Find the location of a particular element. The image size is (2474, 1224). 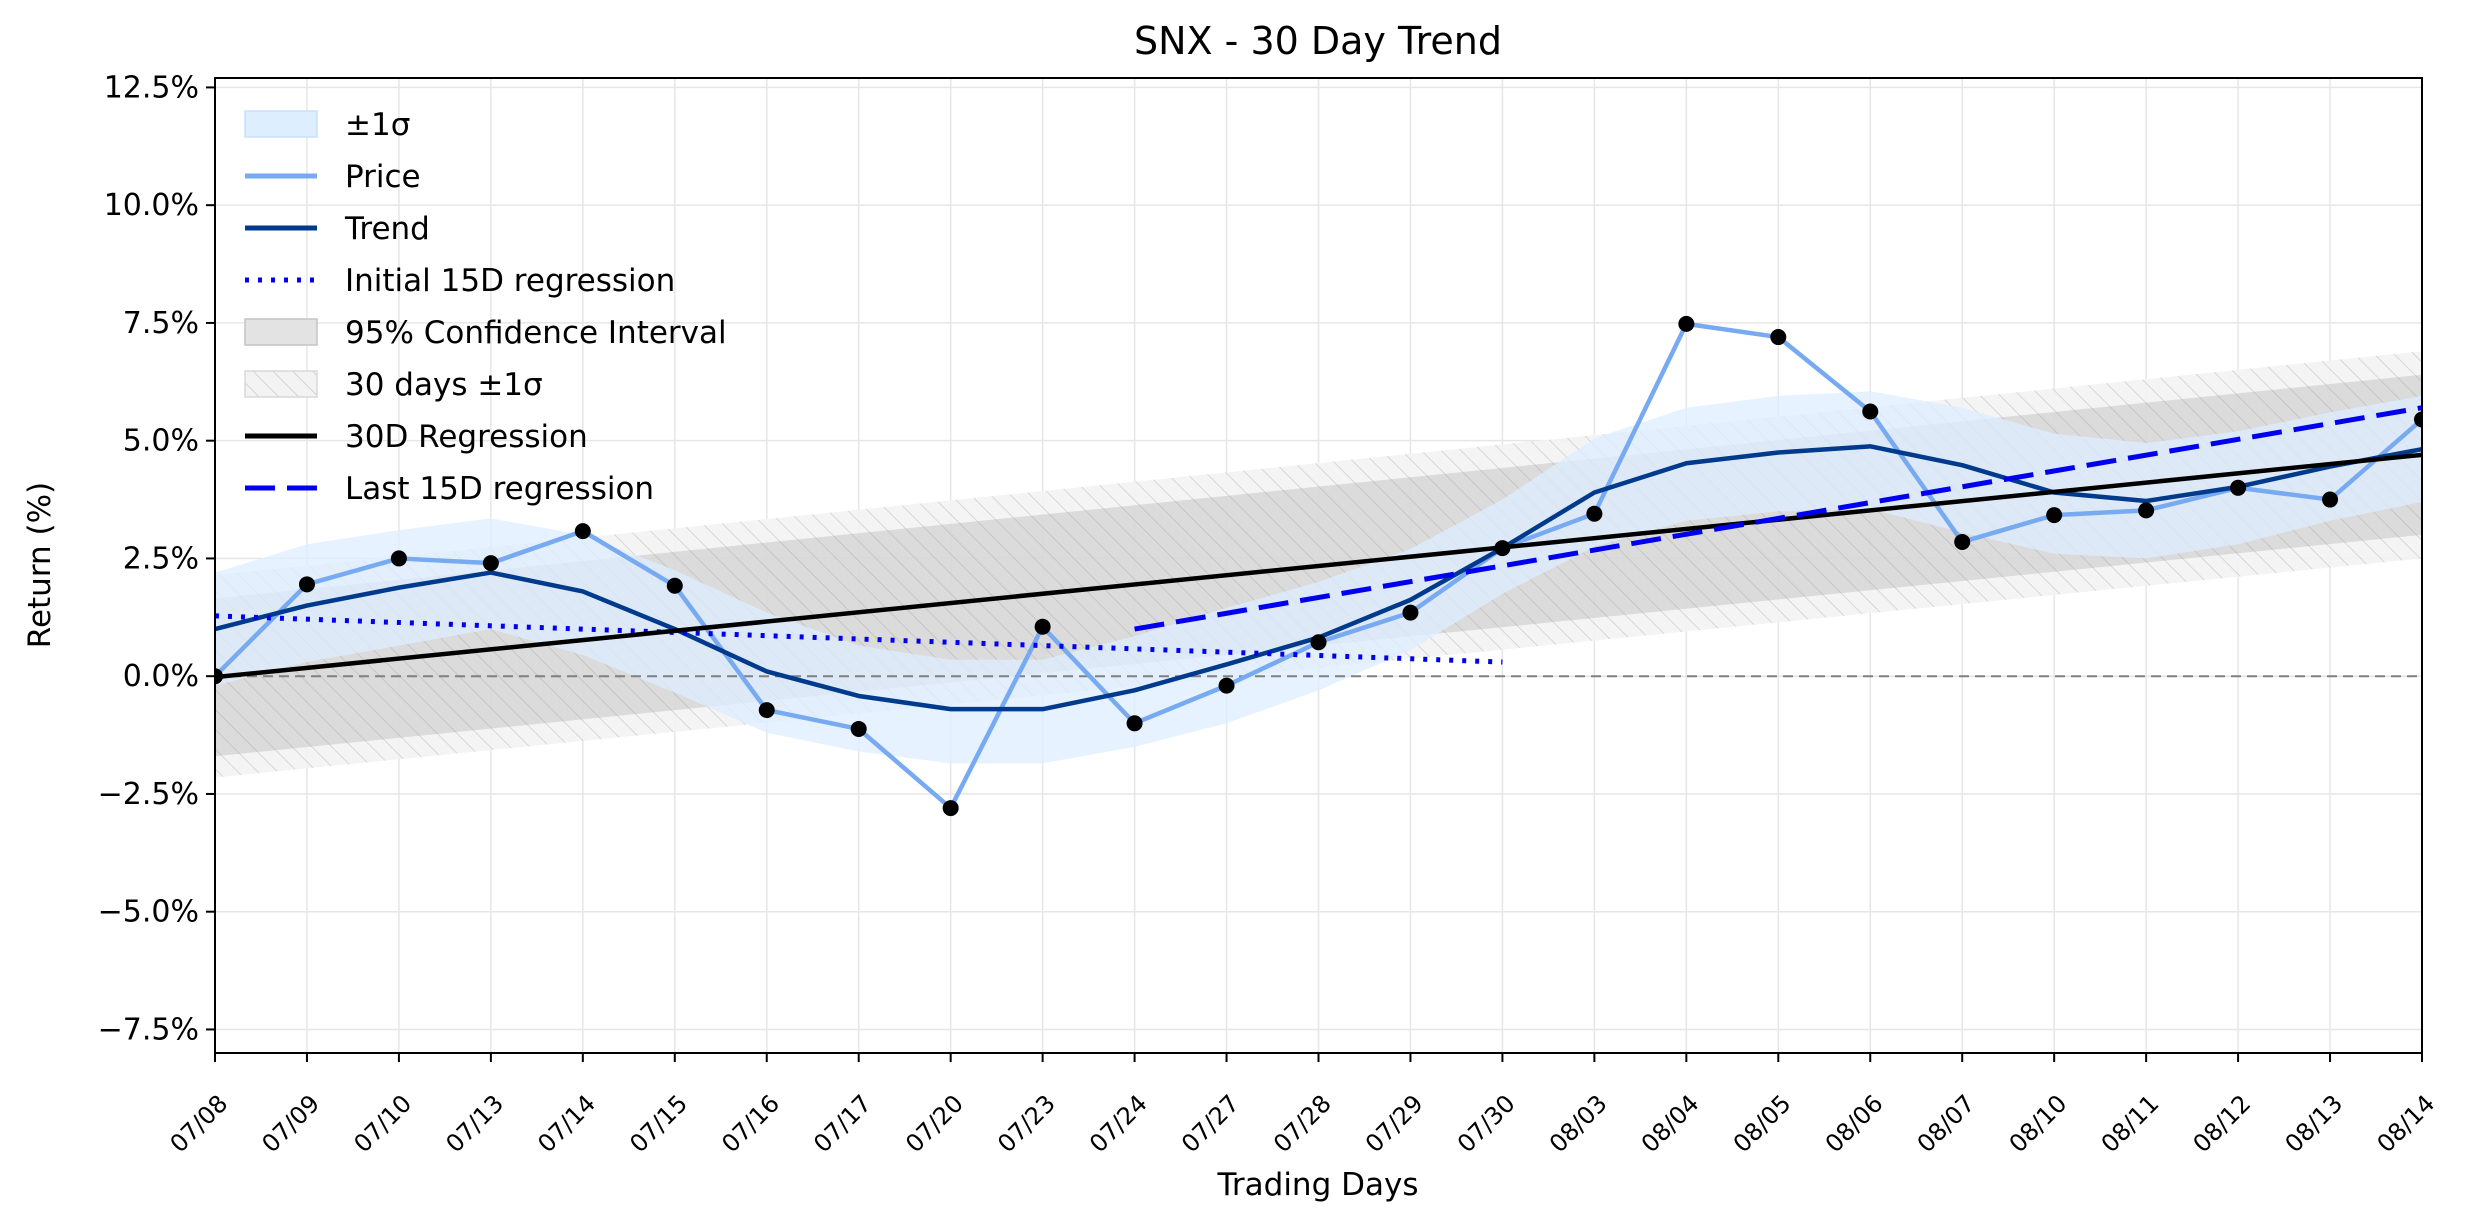

y-tick-label: −7.5% is located at coordinates (148, 1029).